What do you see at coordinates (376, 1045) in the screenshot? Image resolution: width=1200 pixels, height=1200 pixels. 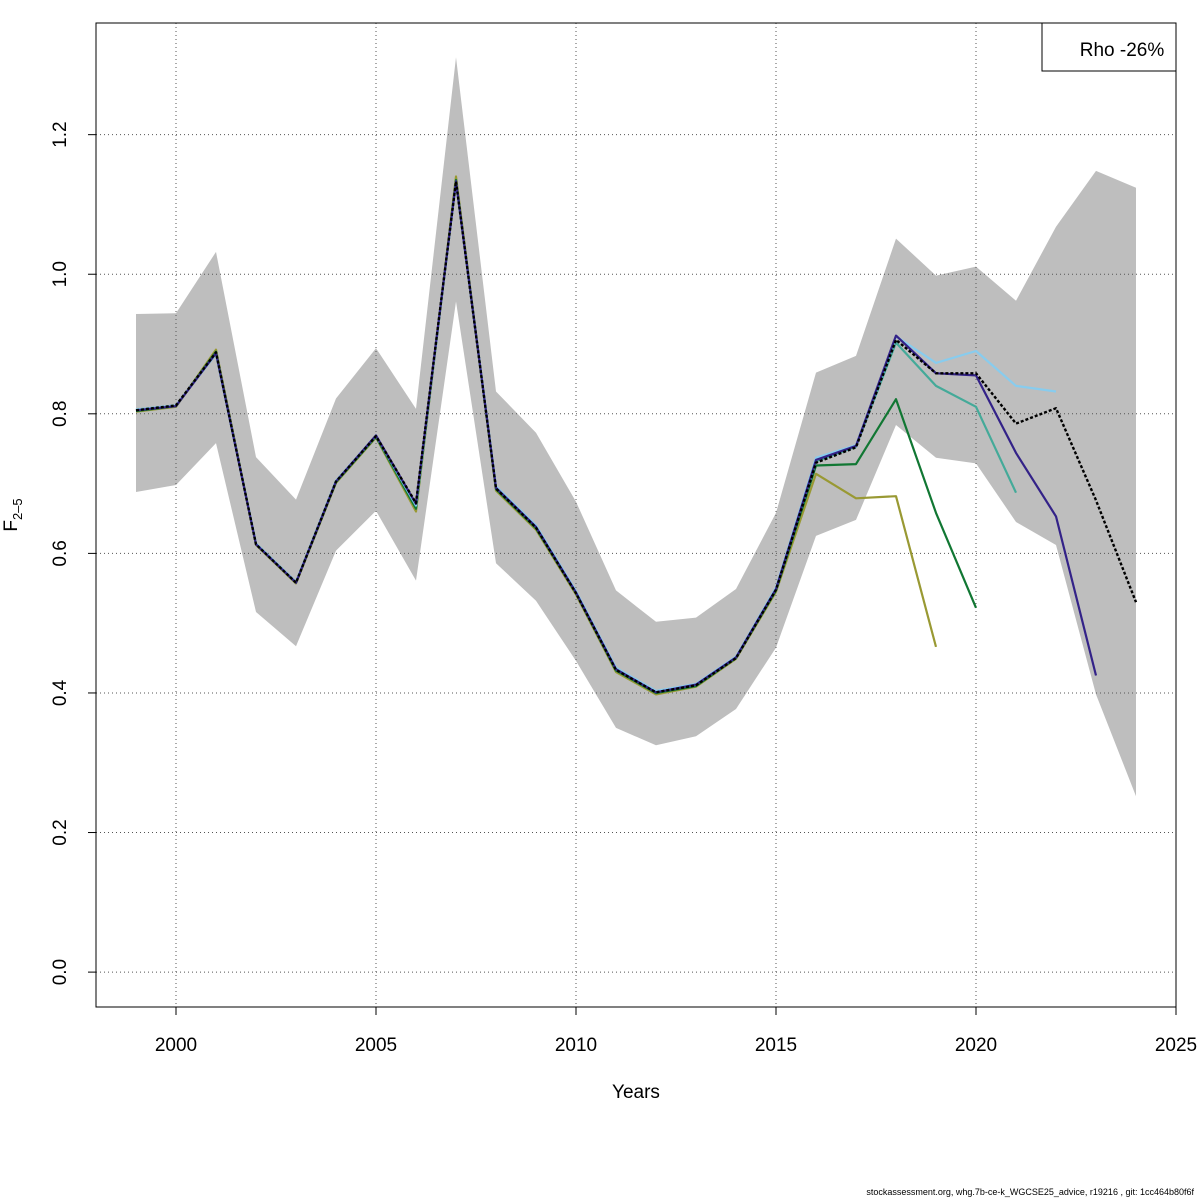 I see `x-tick-label-2005: 2005` at bounding box center [376, 1045].